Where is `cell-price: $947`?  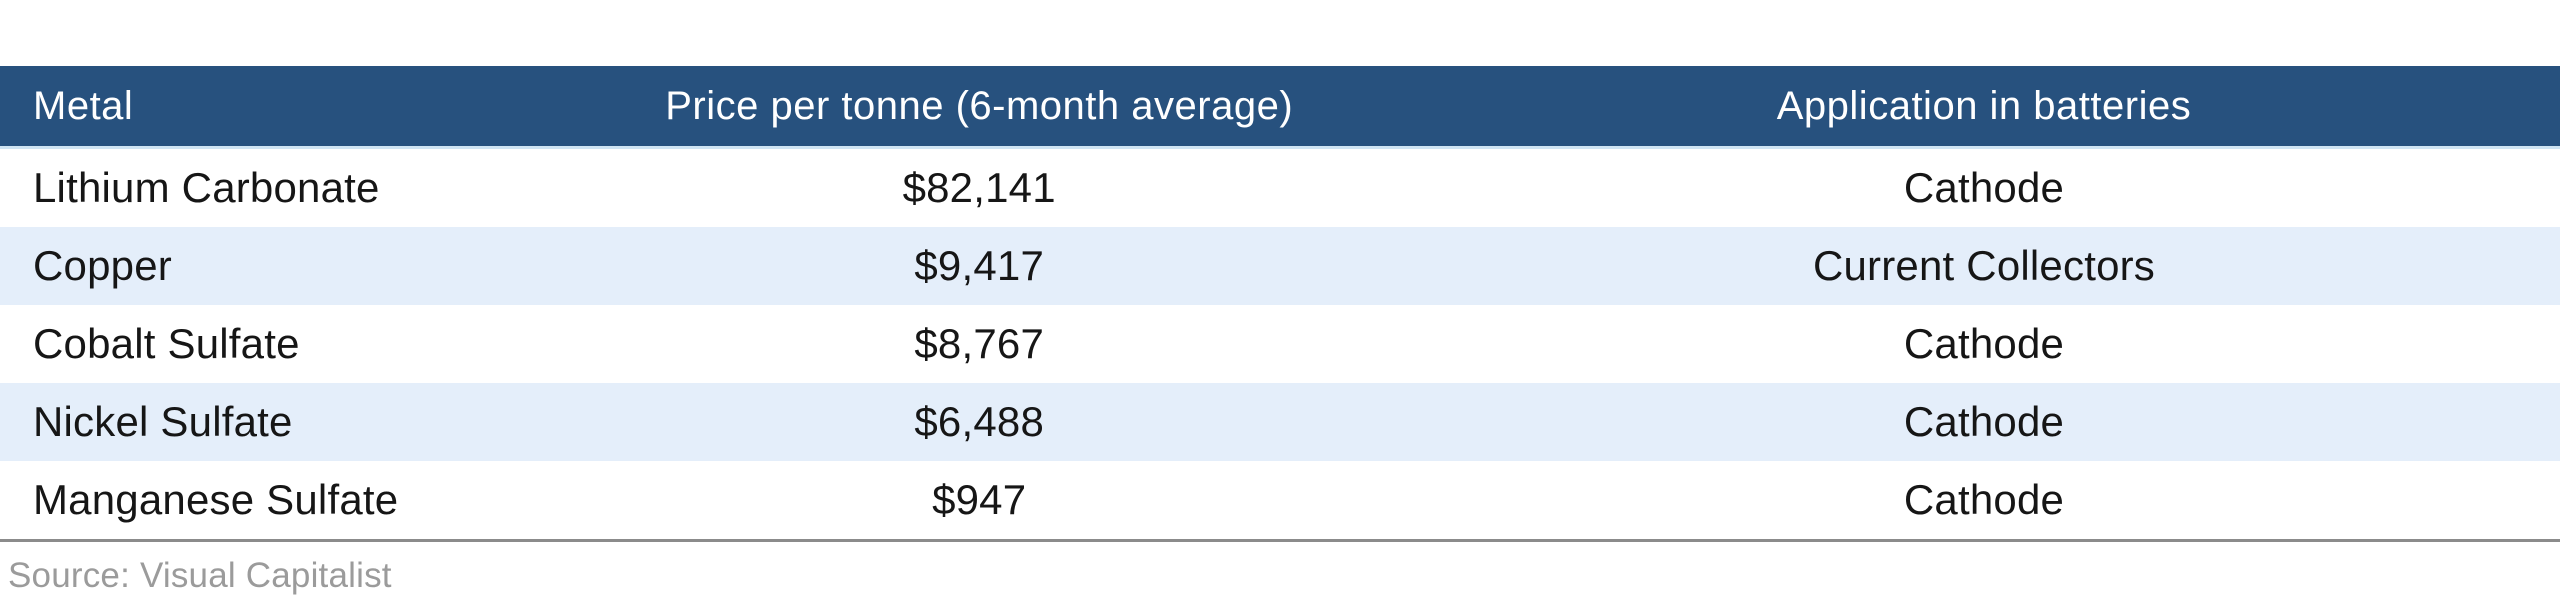 cell-price: $947 is located at coordinates (979, 501).